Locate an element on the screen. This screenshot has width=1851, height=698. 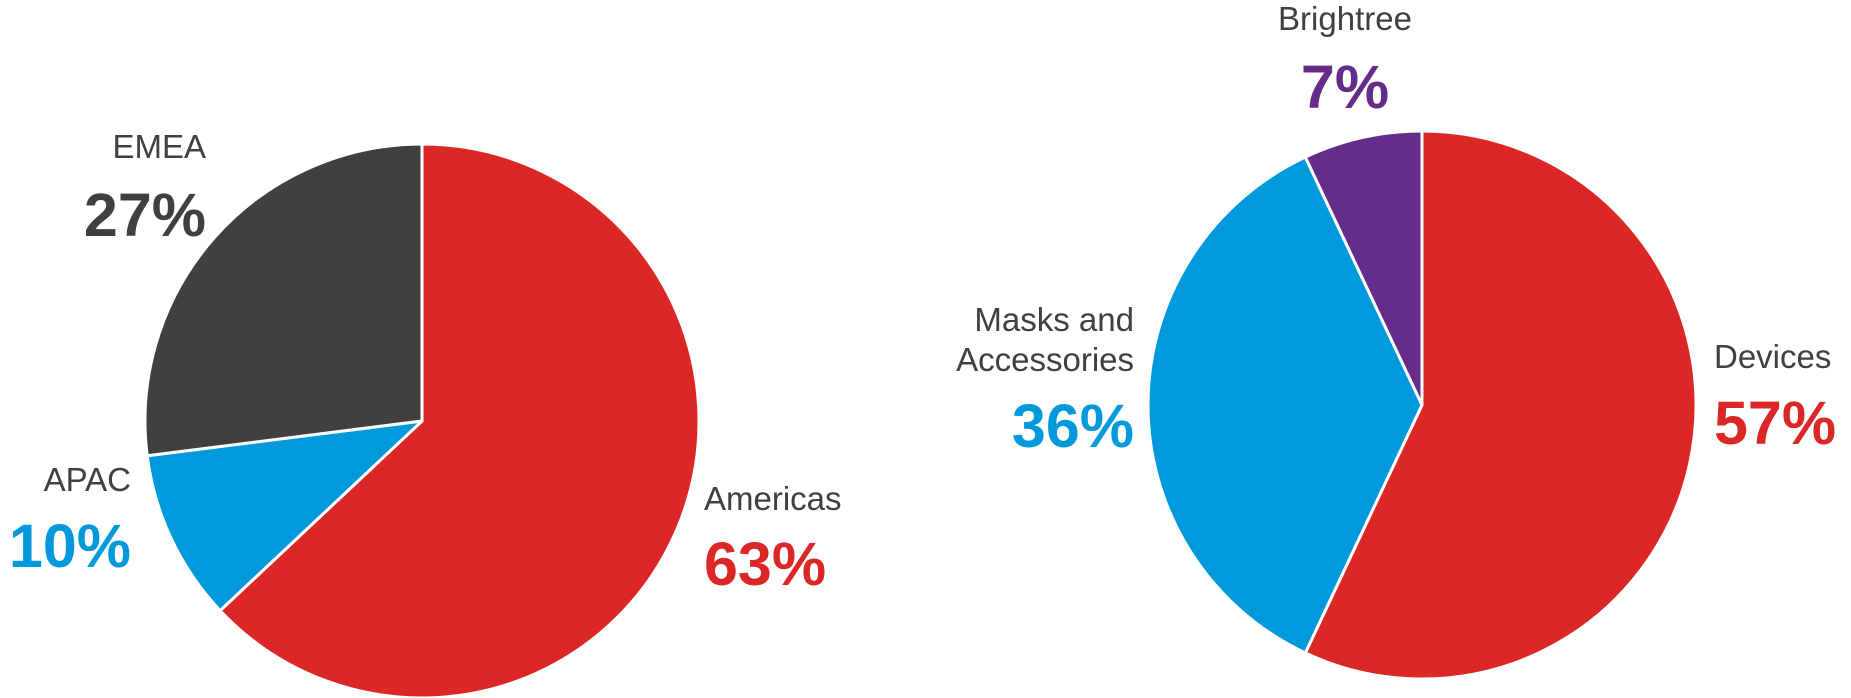
slice-label-masks-and-accessories: Masks and Accessories is located at coordinates (1045, 339).